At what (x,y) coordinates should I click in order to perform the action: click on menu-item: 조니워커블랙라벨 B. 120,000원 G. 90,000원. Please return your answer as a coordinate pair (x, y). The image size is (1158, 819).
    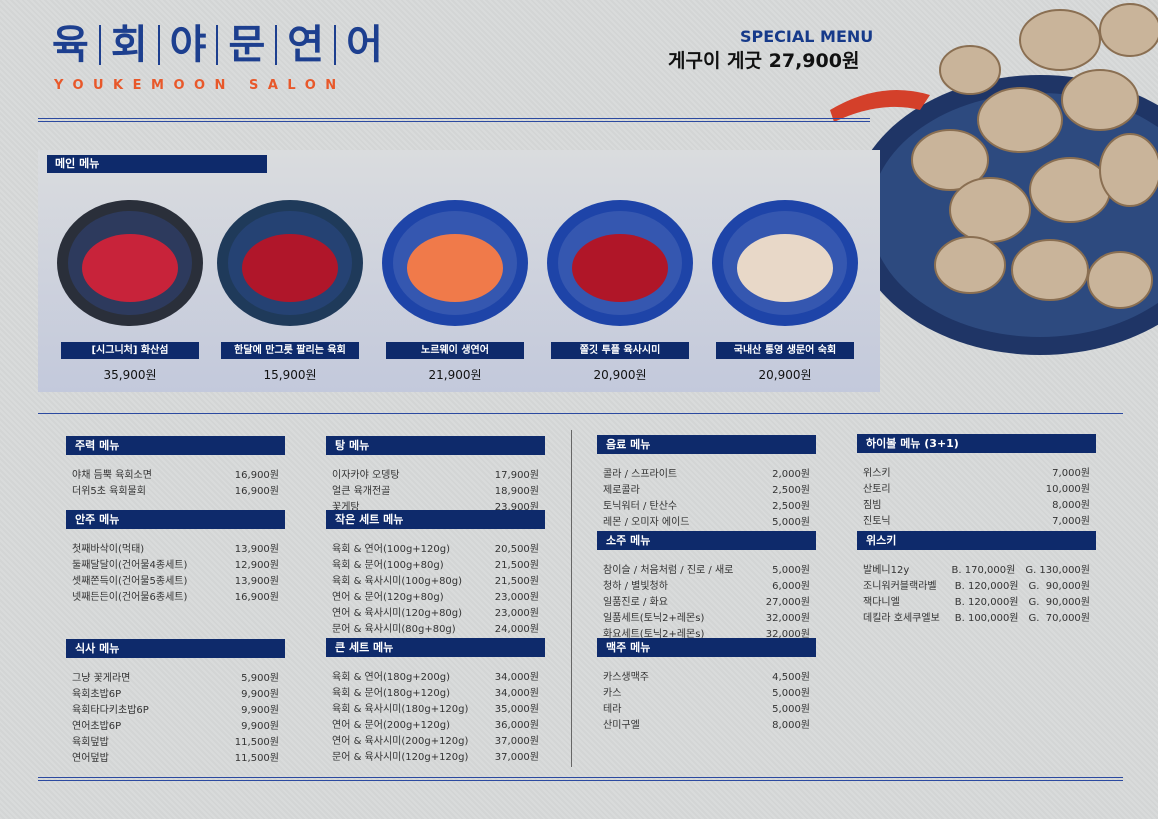
    Looking at the image, I should click on (976, 587).